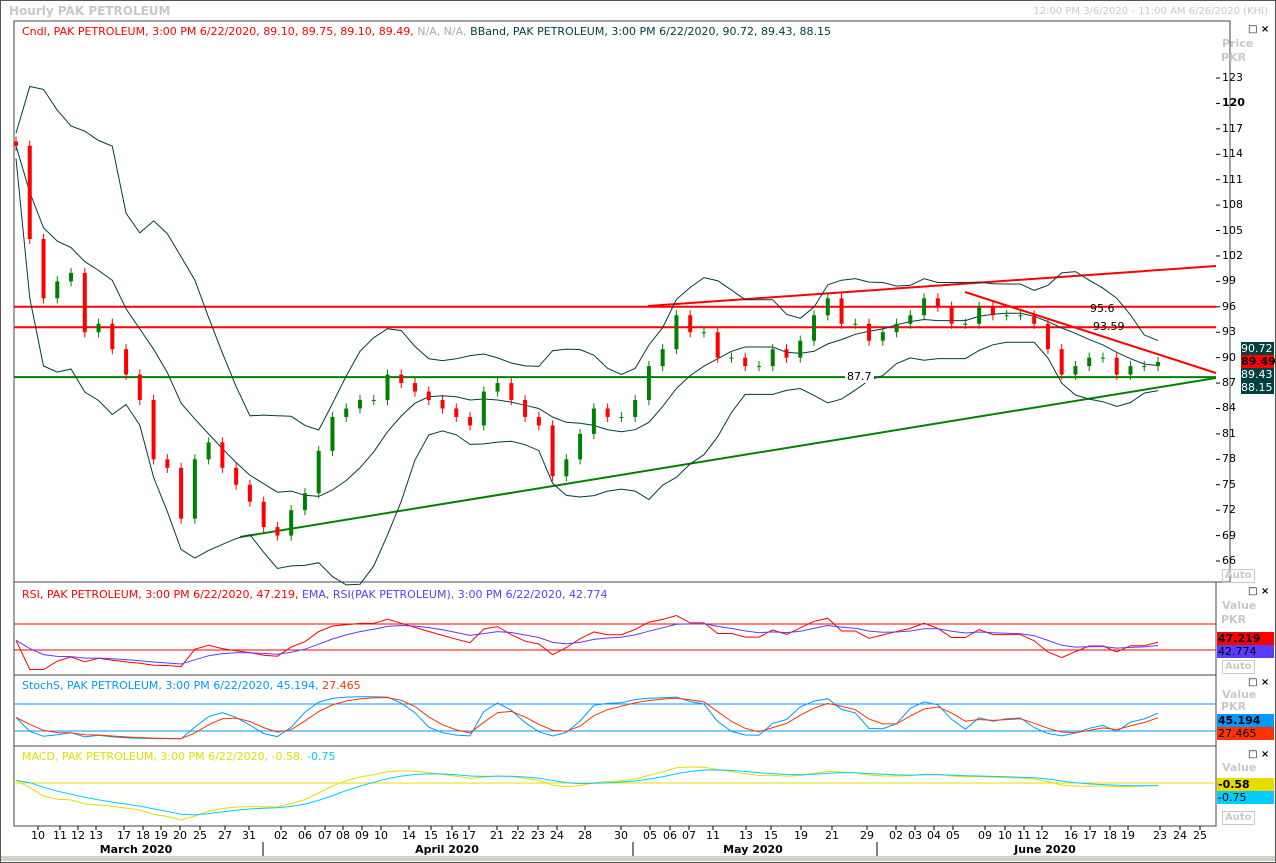  I want to click on x-tick-label: 24, so click(557, 835).